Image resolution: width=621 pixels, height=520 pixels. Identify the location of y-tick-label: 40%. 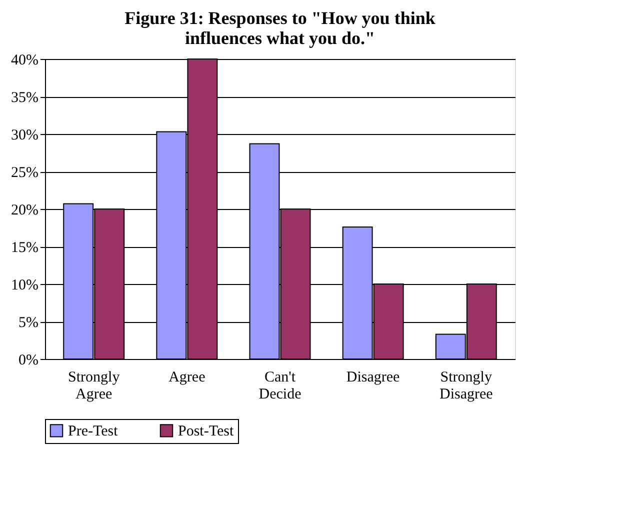
(24, 60).